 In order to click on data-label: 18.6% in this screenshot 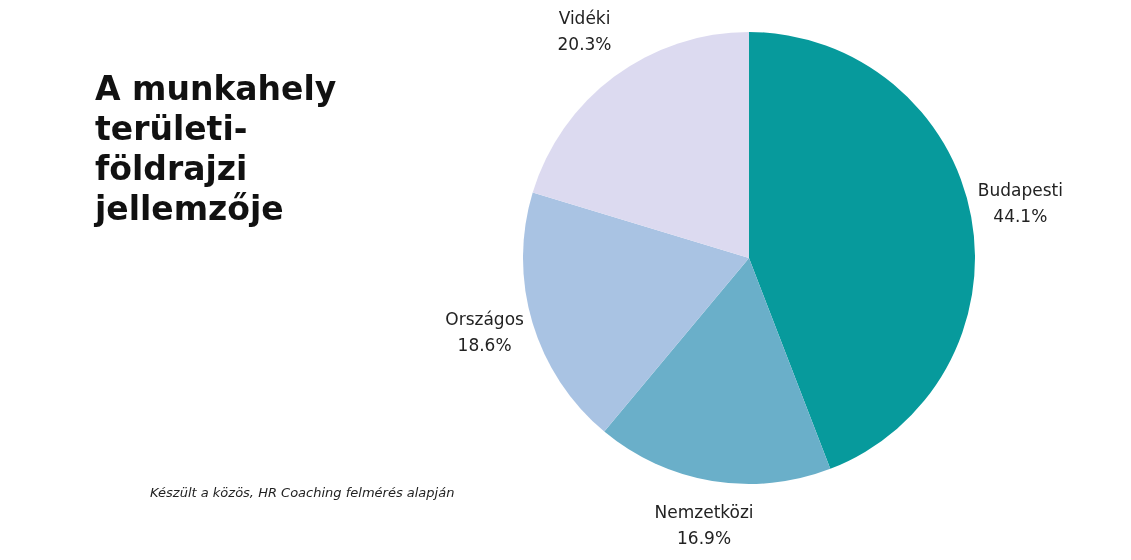, I will do `click(484, 345)`.